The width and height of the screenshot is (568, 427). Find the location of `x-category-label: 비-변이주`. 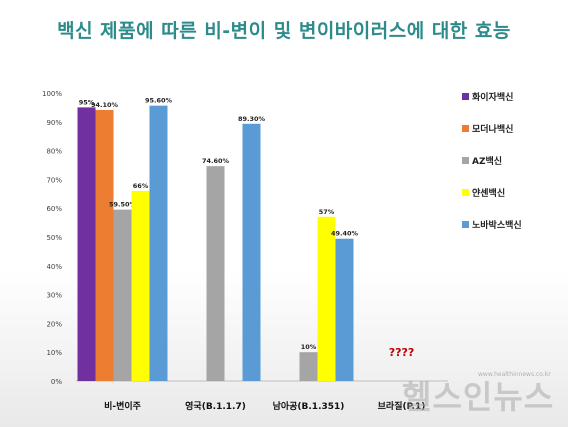

x-category-label: 비-변이주 is located at coordinates (122, 406).